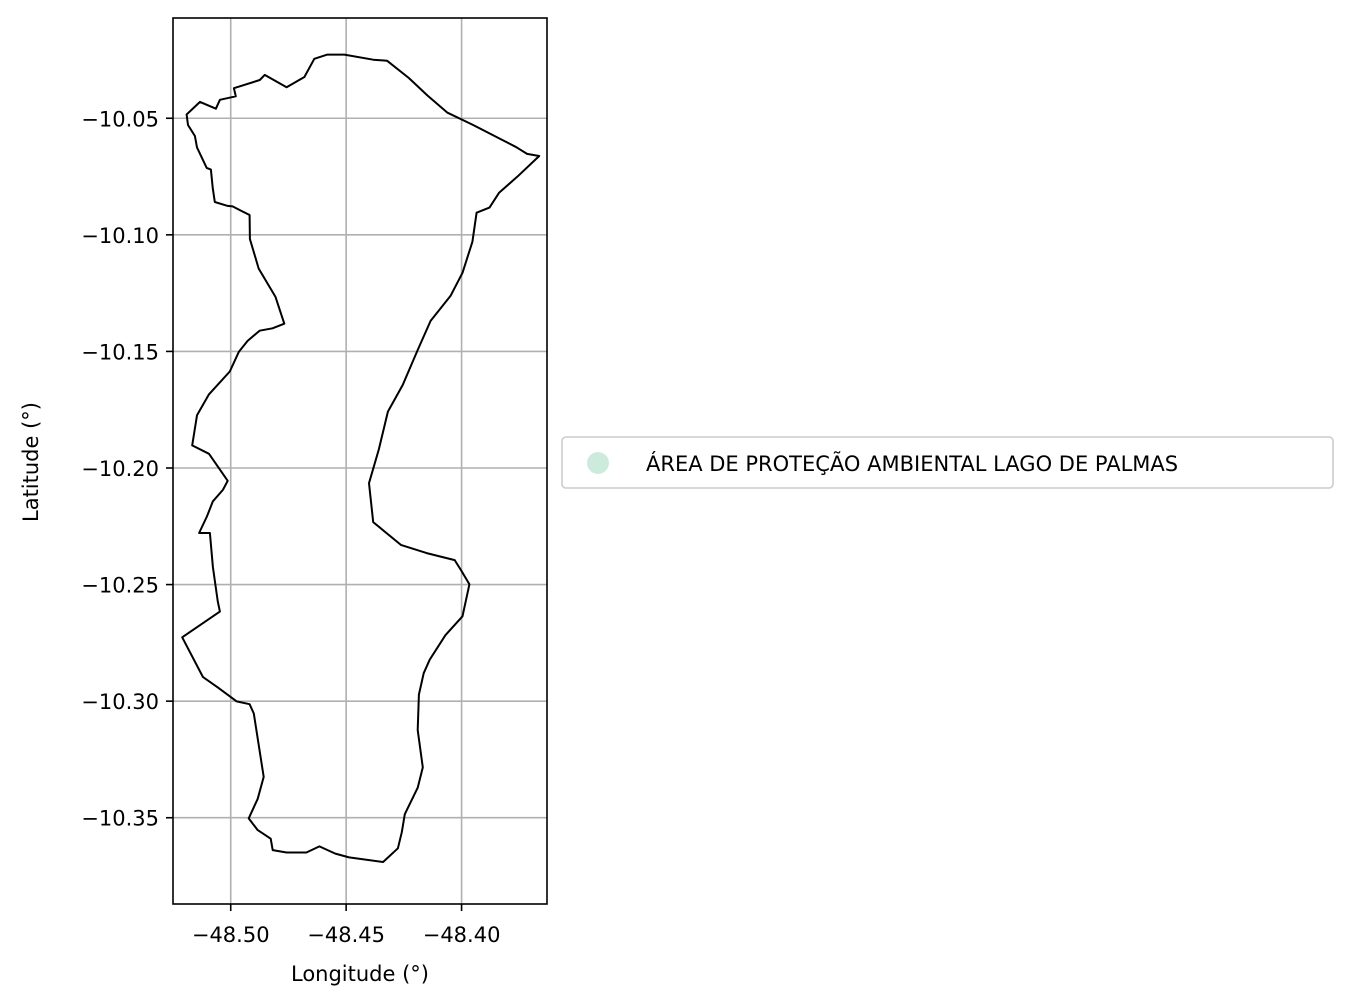  Describe the element at coordinates (120, 586) in the screenshot. I see `y-tick-label: −10.25` at that location.